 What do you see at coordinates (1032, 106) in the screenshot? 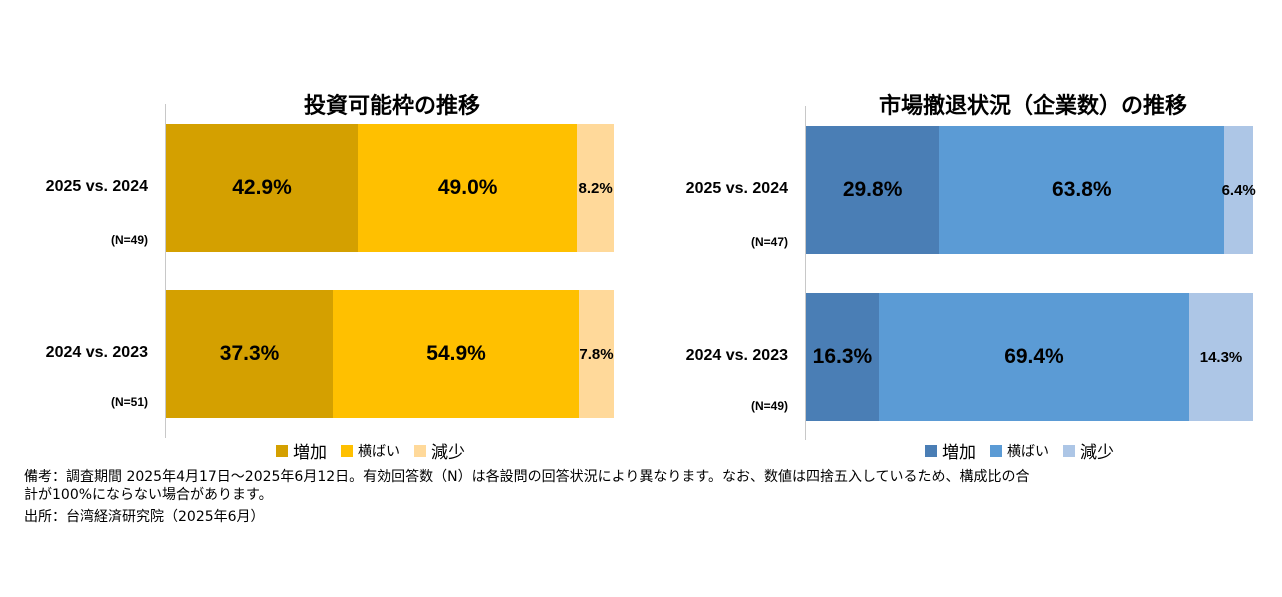
I see `chart-title: 市場撤退状況（企業数）の推移` at bounding box center [1032, 106].